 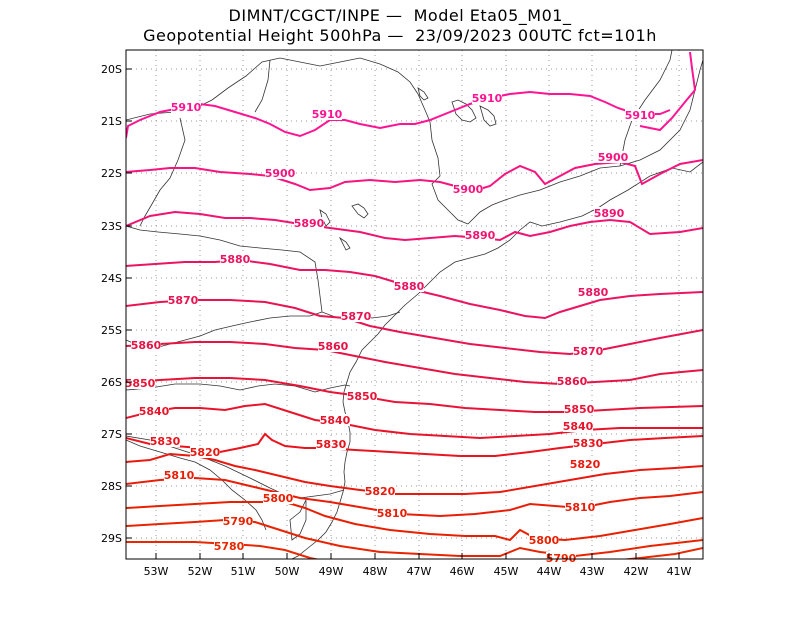 What do you see at coordinates (398, 114) in the screenshot?
I see `contour-5910-west` at bounding box center [398, 114].